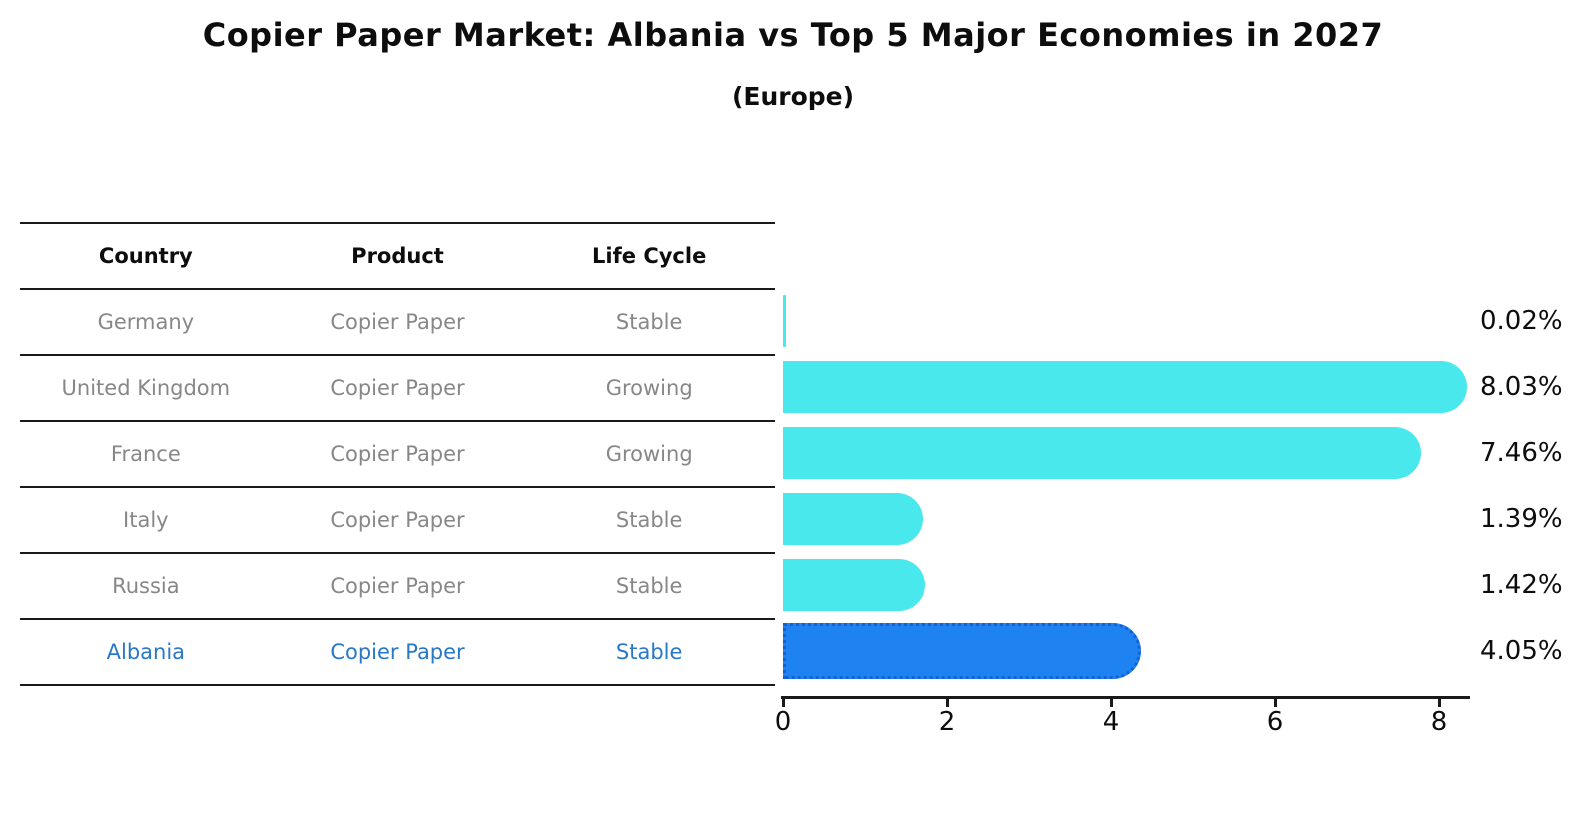 The width and height of the screenshot is (1586, 823). I want to click on bar-france, so click(1102, 453).